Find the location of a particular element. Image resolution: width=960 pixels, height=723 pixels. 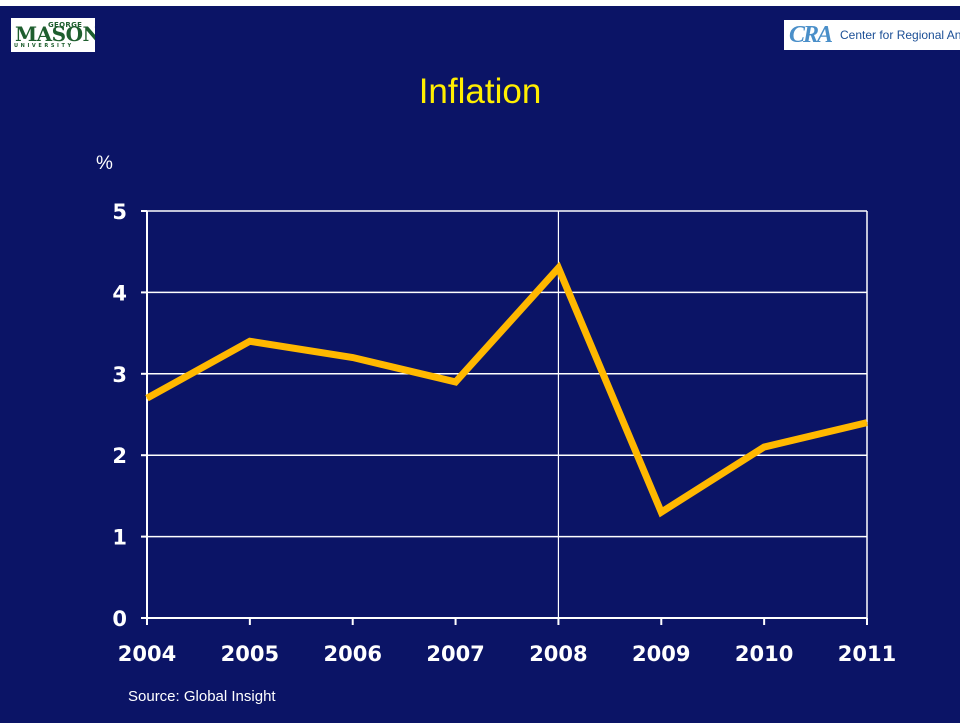

mason-logo-george-text: GEORGE is located at coordinates (65, 25).